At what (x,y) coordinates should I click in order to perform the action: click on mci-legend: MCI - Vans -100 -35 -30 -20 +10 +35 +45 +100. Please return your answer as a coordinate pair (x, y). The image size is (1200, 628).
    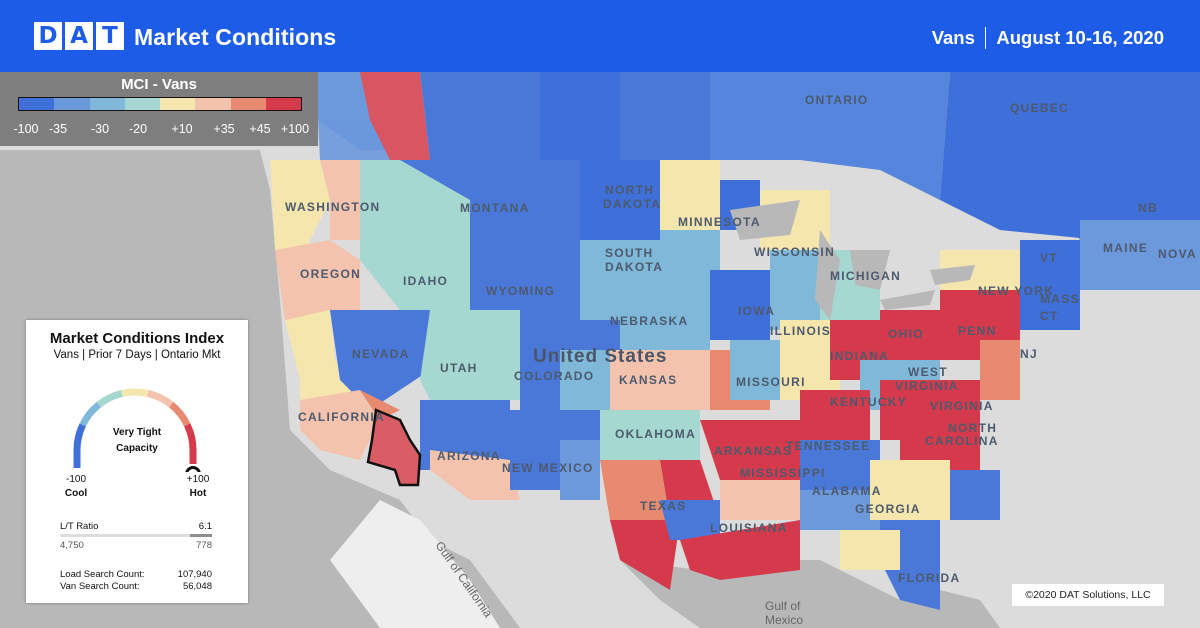
    Looking at the image, I should click on (159, 109).